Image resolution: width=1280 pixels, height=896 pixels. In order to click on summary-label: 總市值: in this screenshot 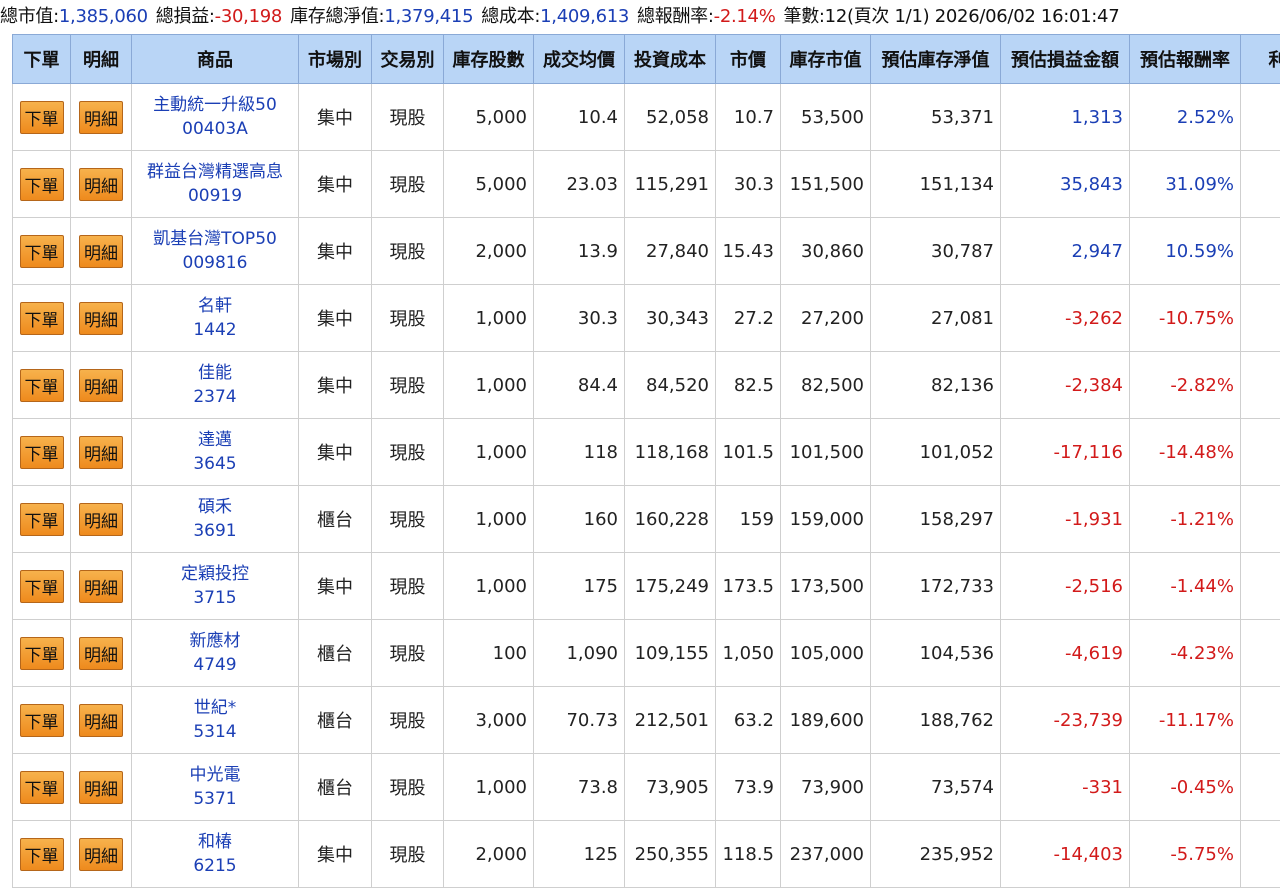, I will do `click(29, 16)`.